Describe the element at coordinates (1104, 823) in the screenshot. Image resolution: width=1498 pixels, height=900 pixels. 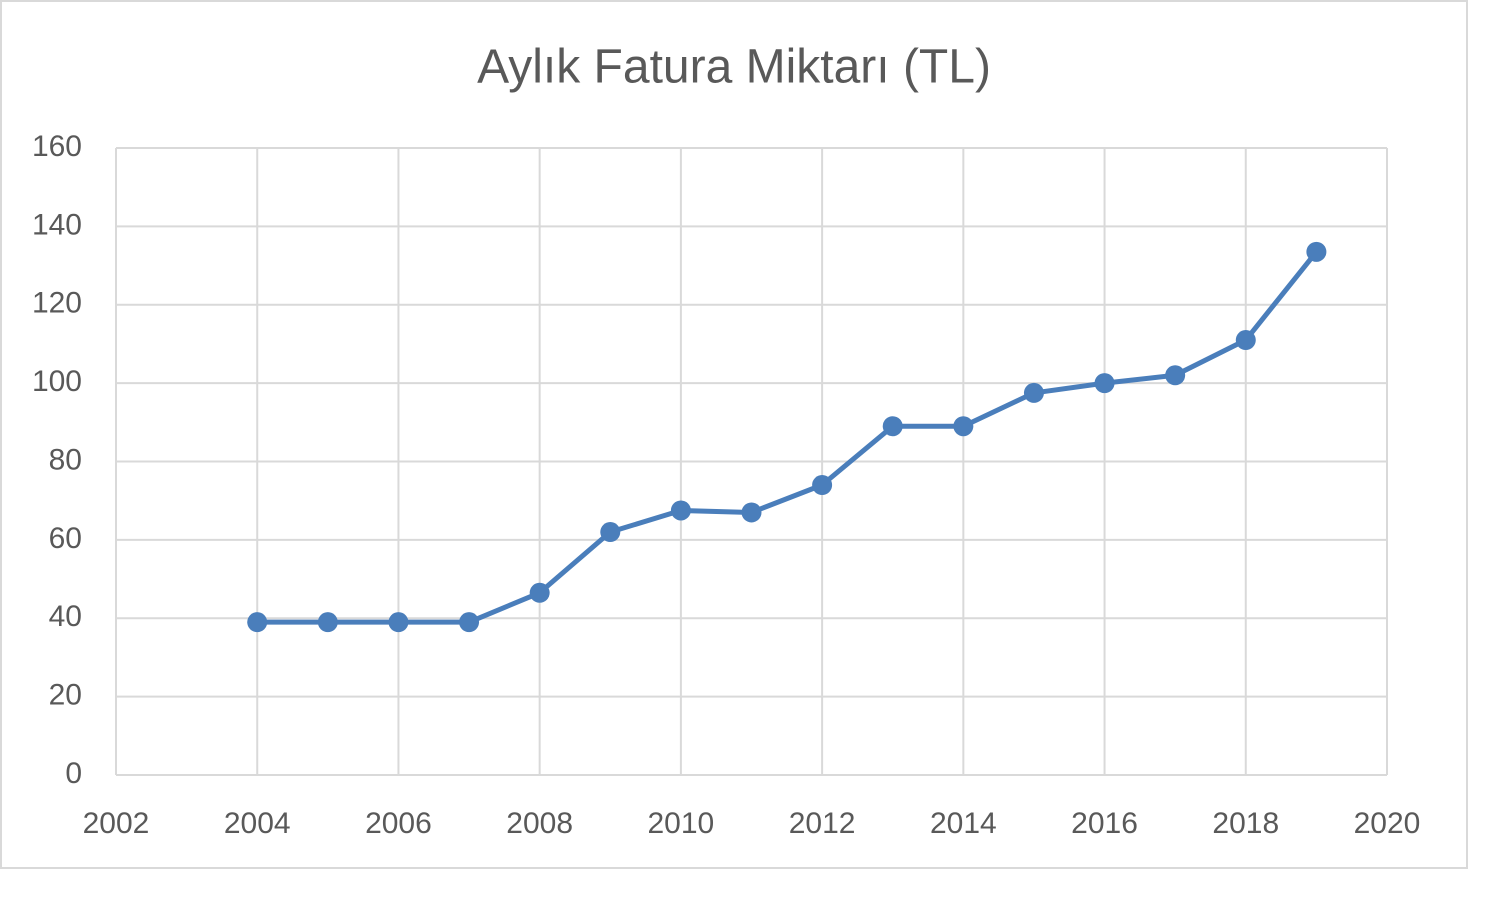
I see `x-tick-label: 2016` at that location.